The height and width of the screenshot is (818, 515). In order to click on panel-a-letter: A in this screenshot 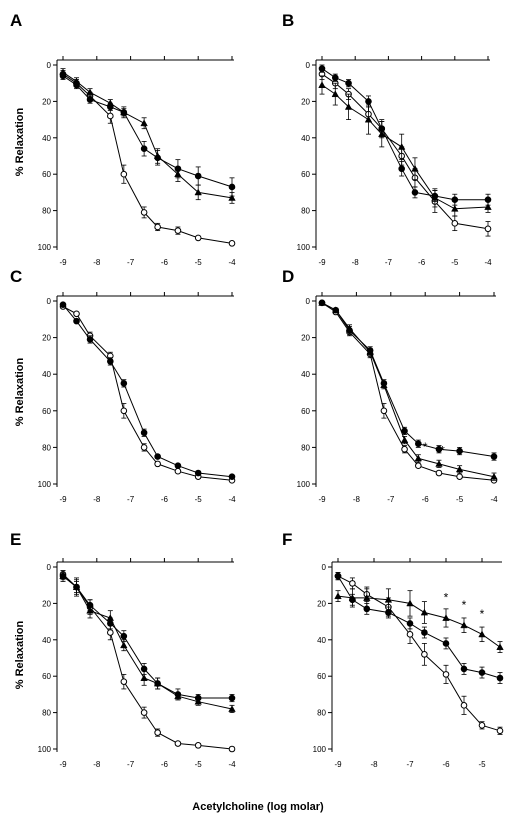, I will do `click(16, 20)`.